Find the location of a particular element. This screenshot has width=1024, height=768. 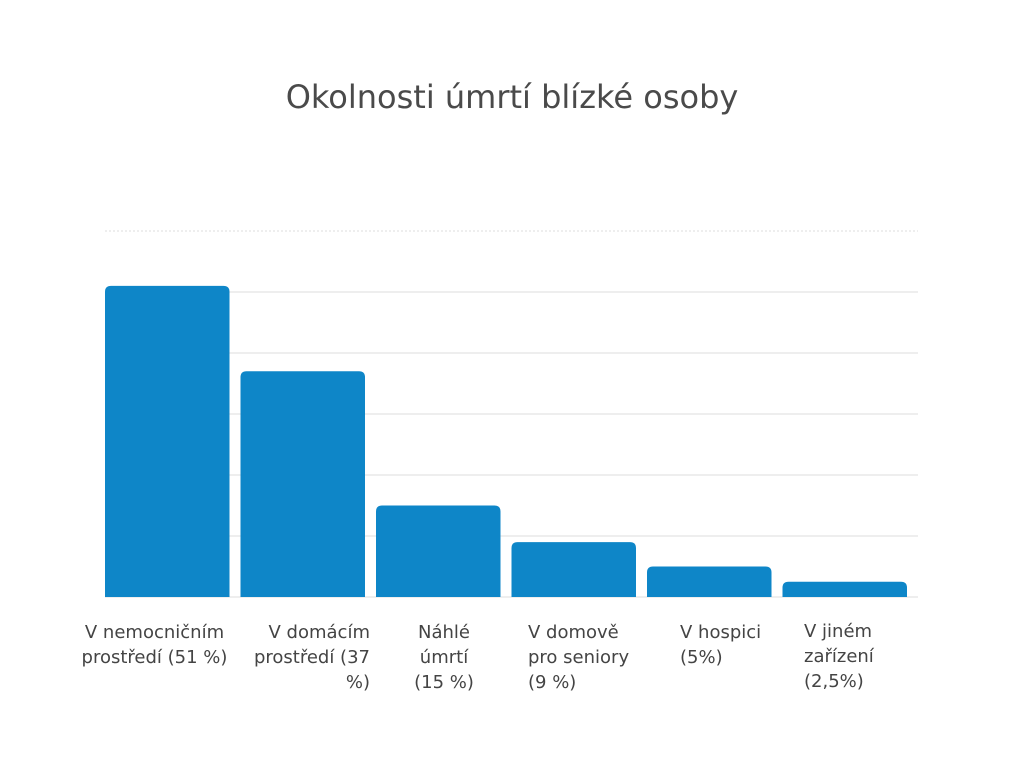

chart-title: Okolnosti úmrtí blízké osoby is located at coordinates (512, 97).